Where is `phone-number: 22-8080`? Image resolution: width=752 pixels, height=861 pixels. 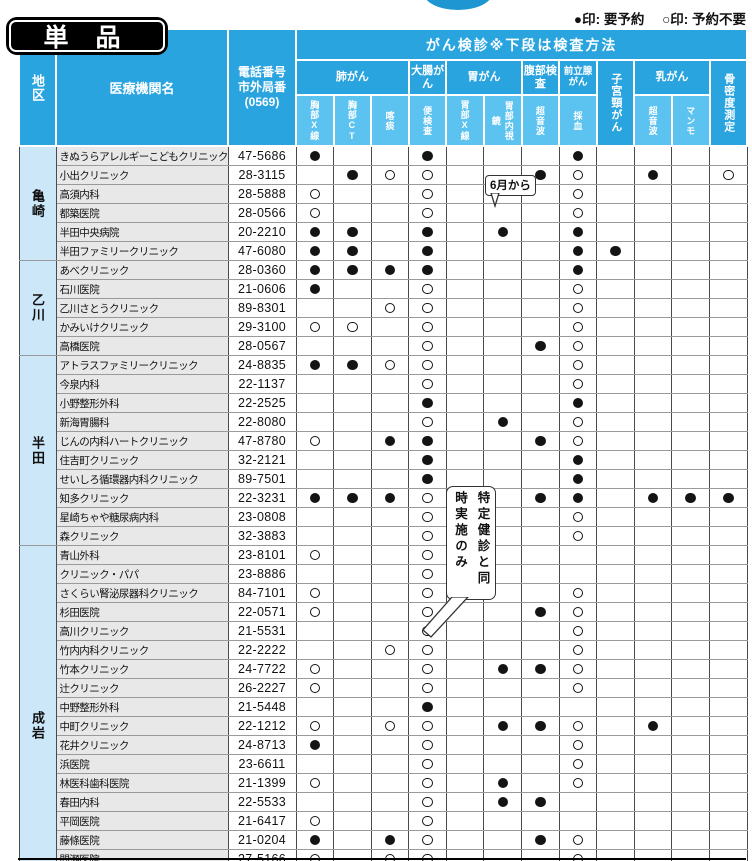
phone-number: 22-8080 is located at coordinates (262, 422).